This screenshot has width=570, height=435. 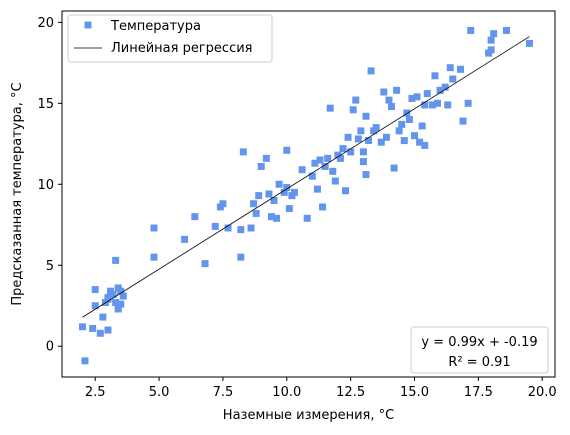 I want to click on regression-r2: R² = 0.91, so click(x=479, y=362).